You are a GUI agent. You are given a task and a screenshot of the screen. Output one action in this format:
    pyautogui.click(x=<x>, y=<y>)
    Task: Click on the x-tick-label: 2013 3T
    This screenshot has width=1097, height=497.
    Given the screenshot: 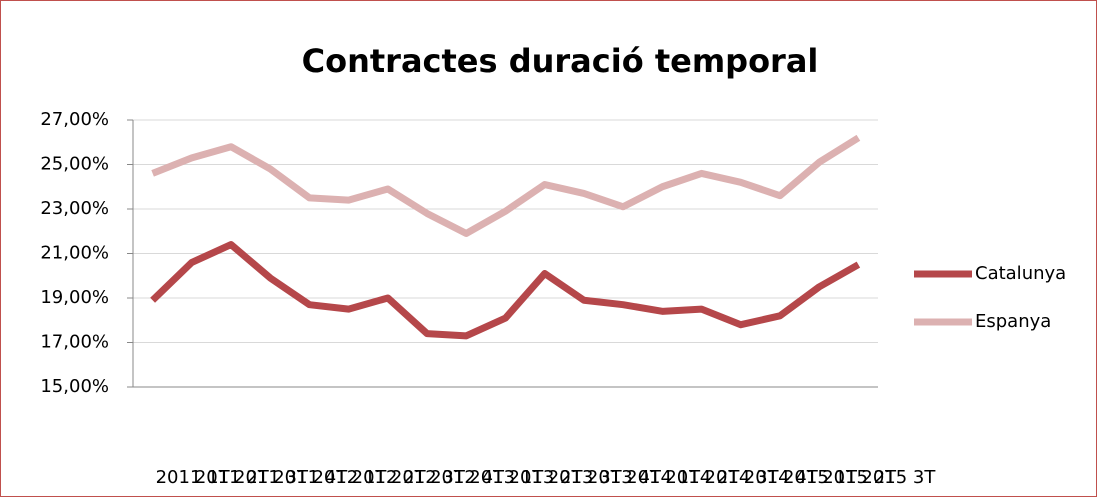 What is the action you would take?
    pyautogui.click(x=585, y=477)
    